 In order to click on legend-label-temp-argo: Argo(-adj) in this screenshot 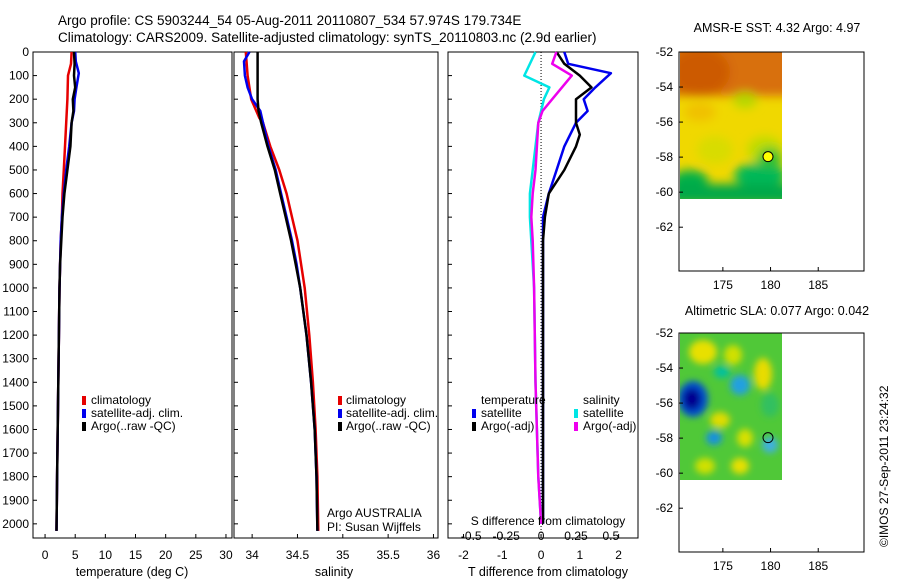, I will do `click(507, 426)`.